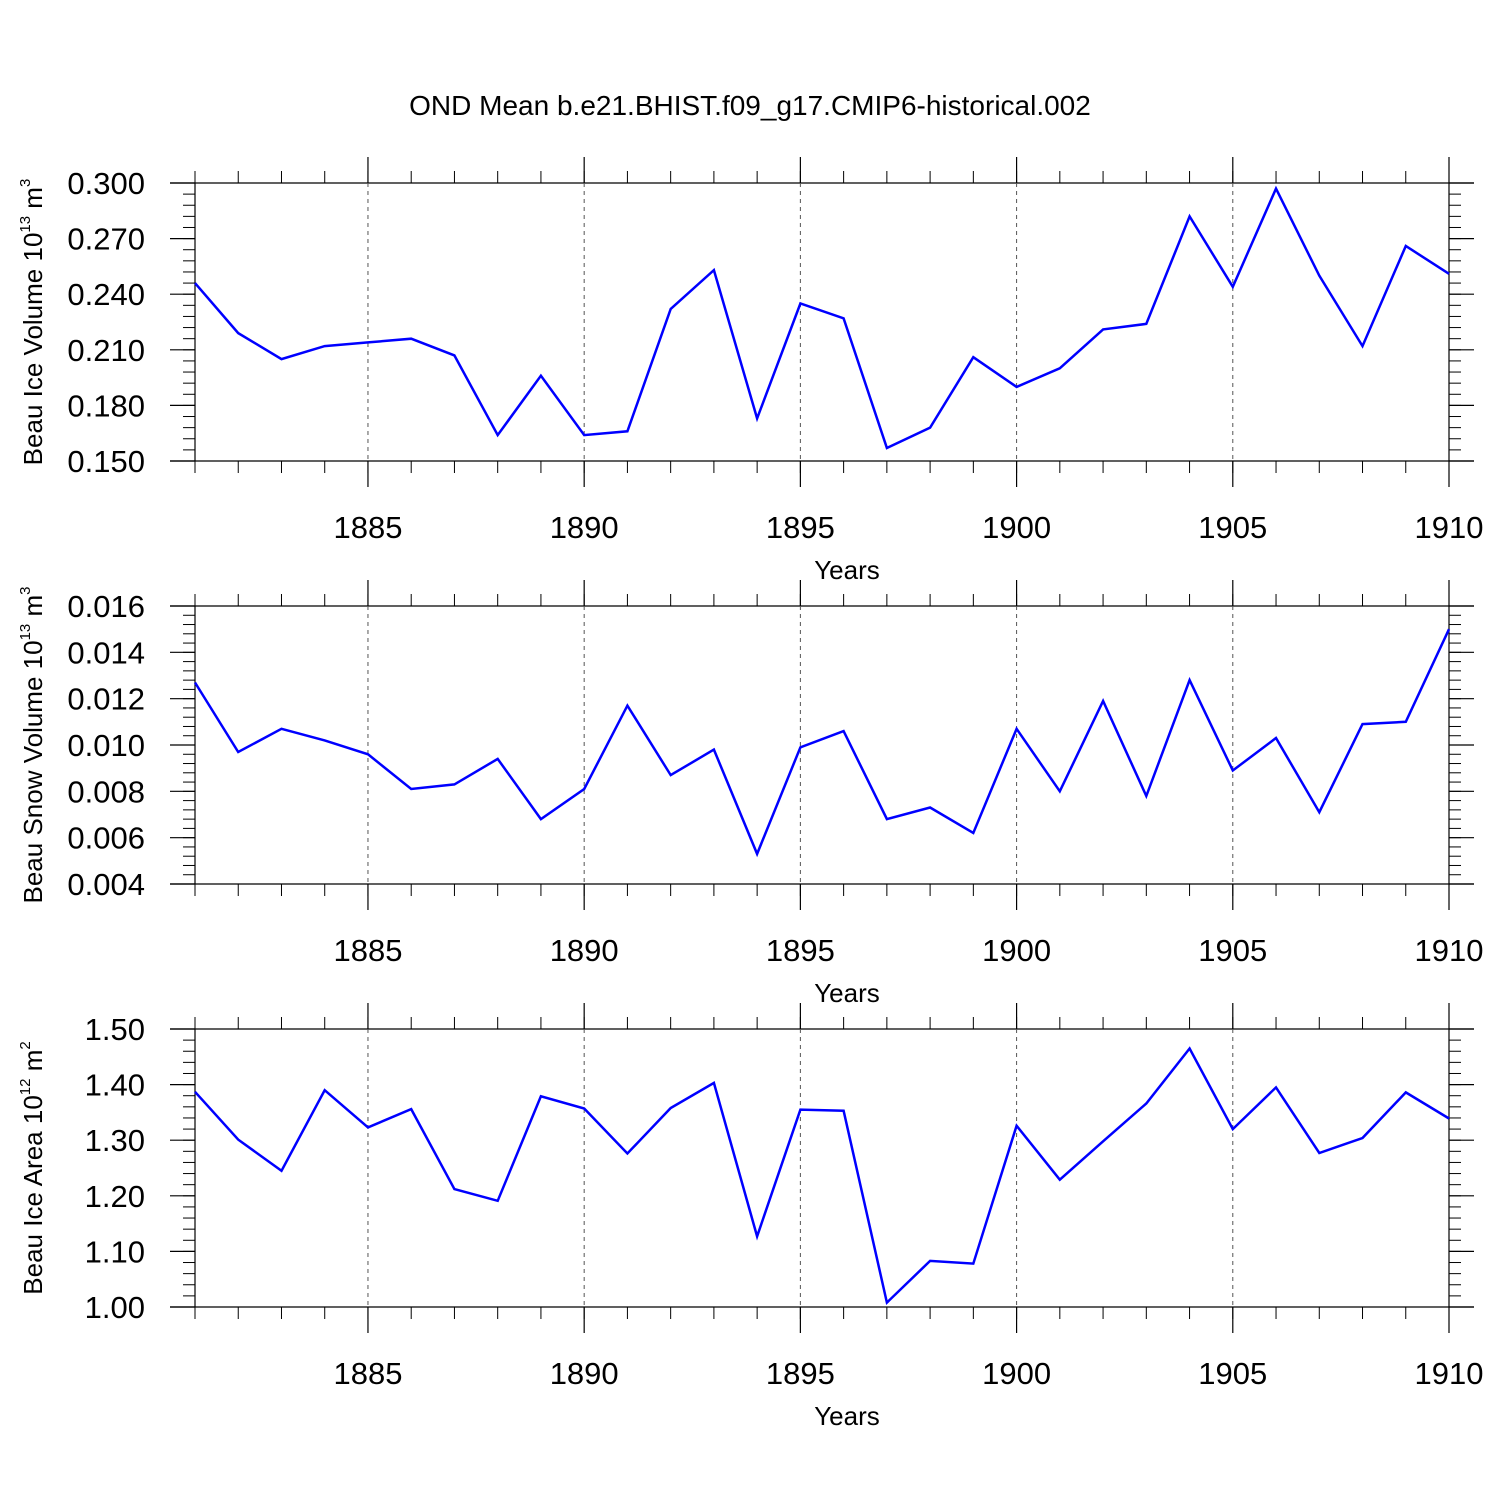 Image resolution: width=1500 pixels, height=1500 pixels. What do you see at coordinates (106, 350) in the screenshot?
I see `y-tick-label: 0.210` at bounding box center [106, 350].